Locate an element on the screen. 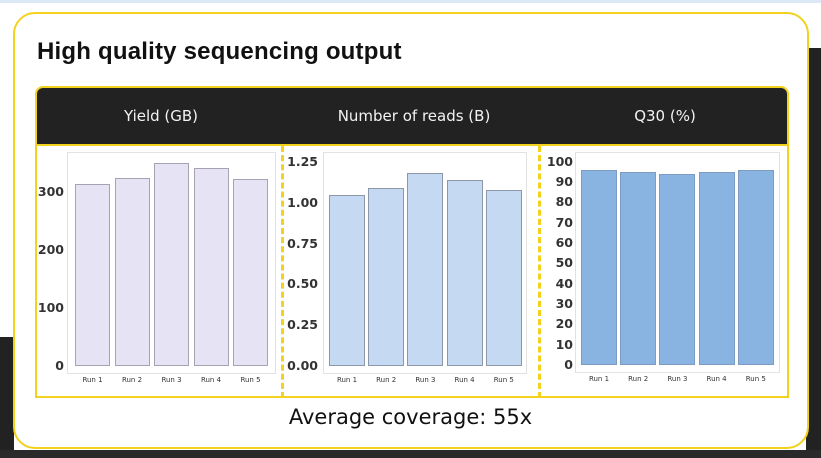  y-tick-label: 0.50 is located at coordinates (302, 284).